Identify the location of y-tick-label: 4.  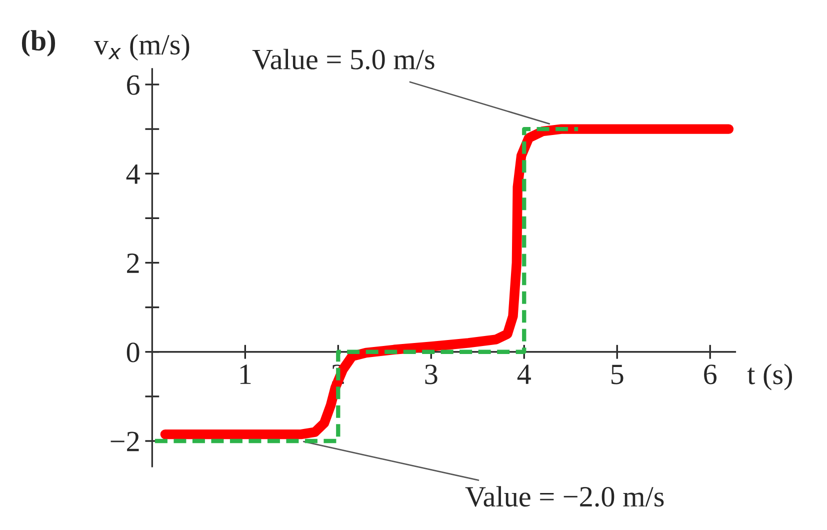
(133, 174).